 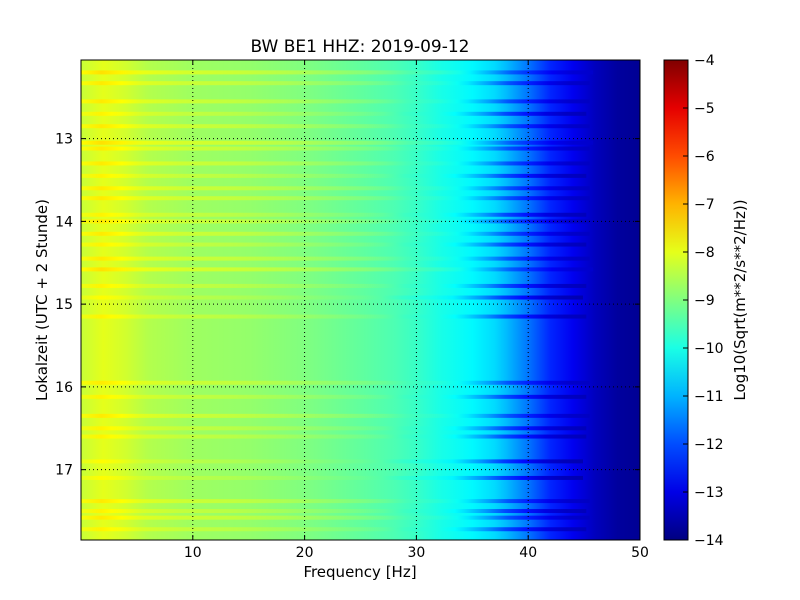 What do you see at coordinates (64, 388) in the screenshot?
I see `y-tick-label: 16` at bounding box center [64, 388].